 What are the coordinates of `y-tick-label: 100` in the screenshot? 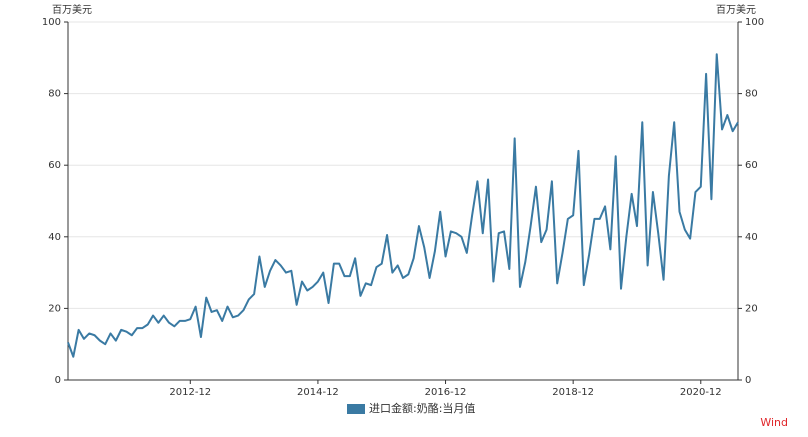 It's located at (51, 22).